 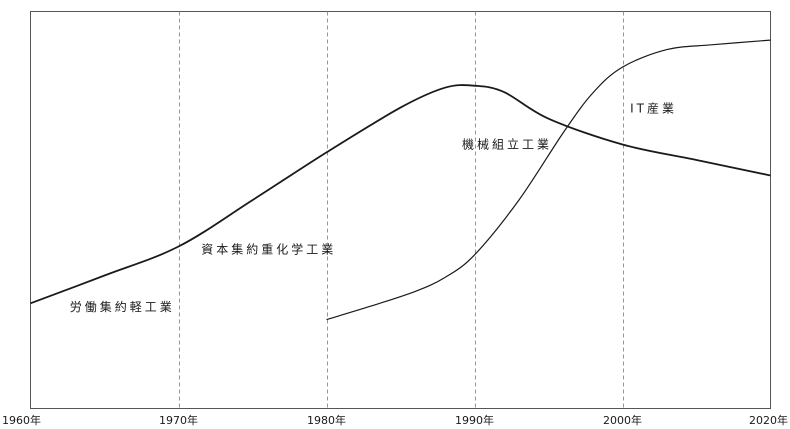 I want to click on x-axis-ticks: 1960年 1970年 1980年 1990年 2000年 2020年, so click(x=395, y=420).